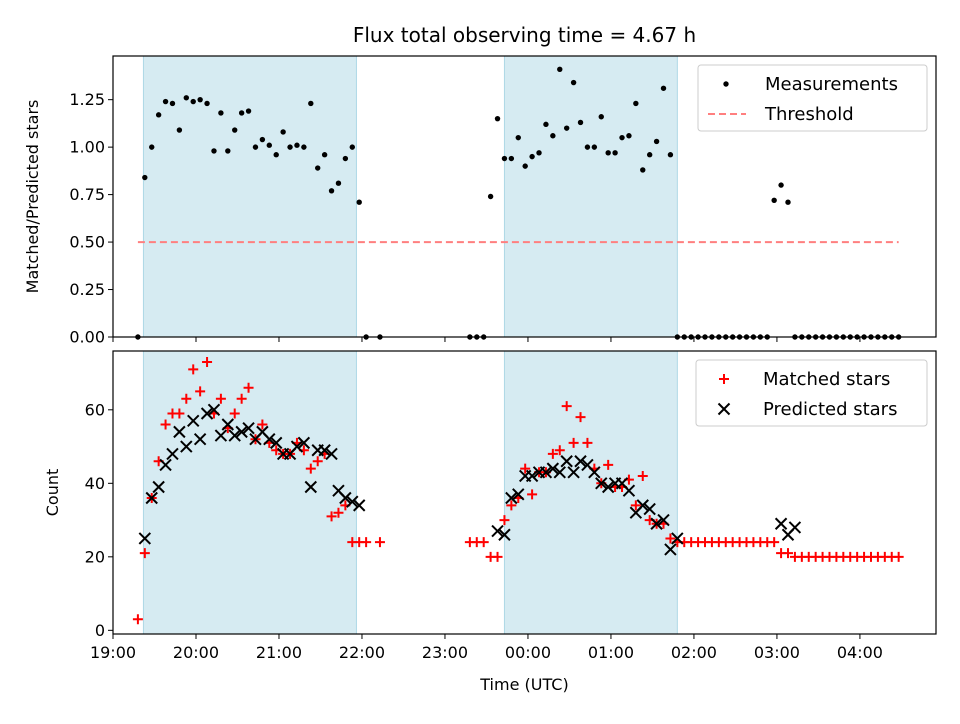  What do you see at coordinates (524, 35) in the screenshot?
I see `chart-title: Flux total observing time = 4.67 h` at bounding box center [524, 35].